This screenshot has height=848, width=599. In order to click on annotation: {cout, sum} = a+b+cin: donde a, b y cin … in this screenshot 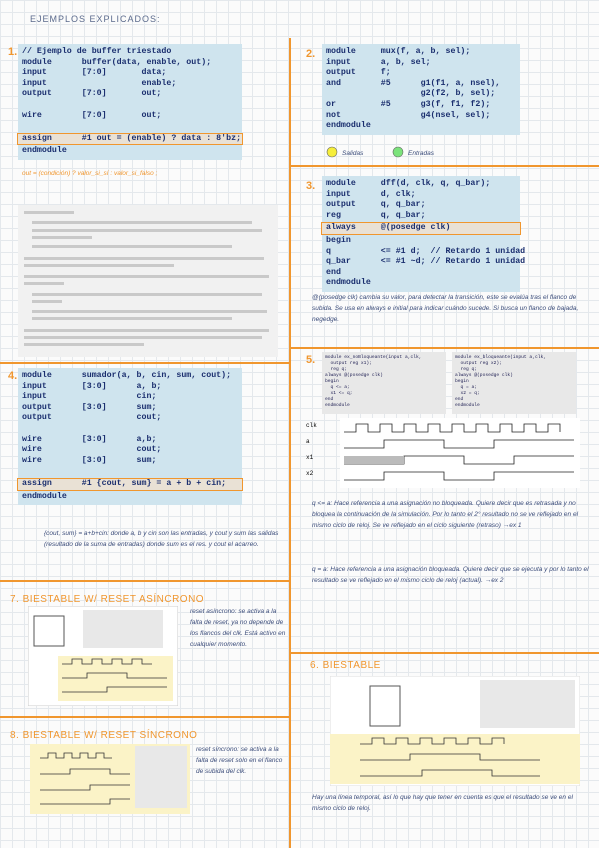, I will do `click(161, 539)`.